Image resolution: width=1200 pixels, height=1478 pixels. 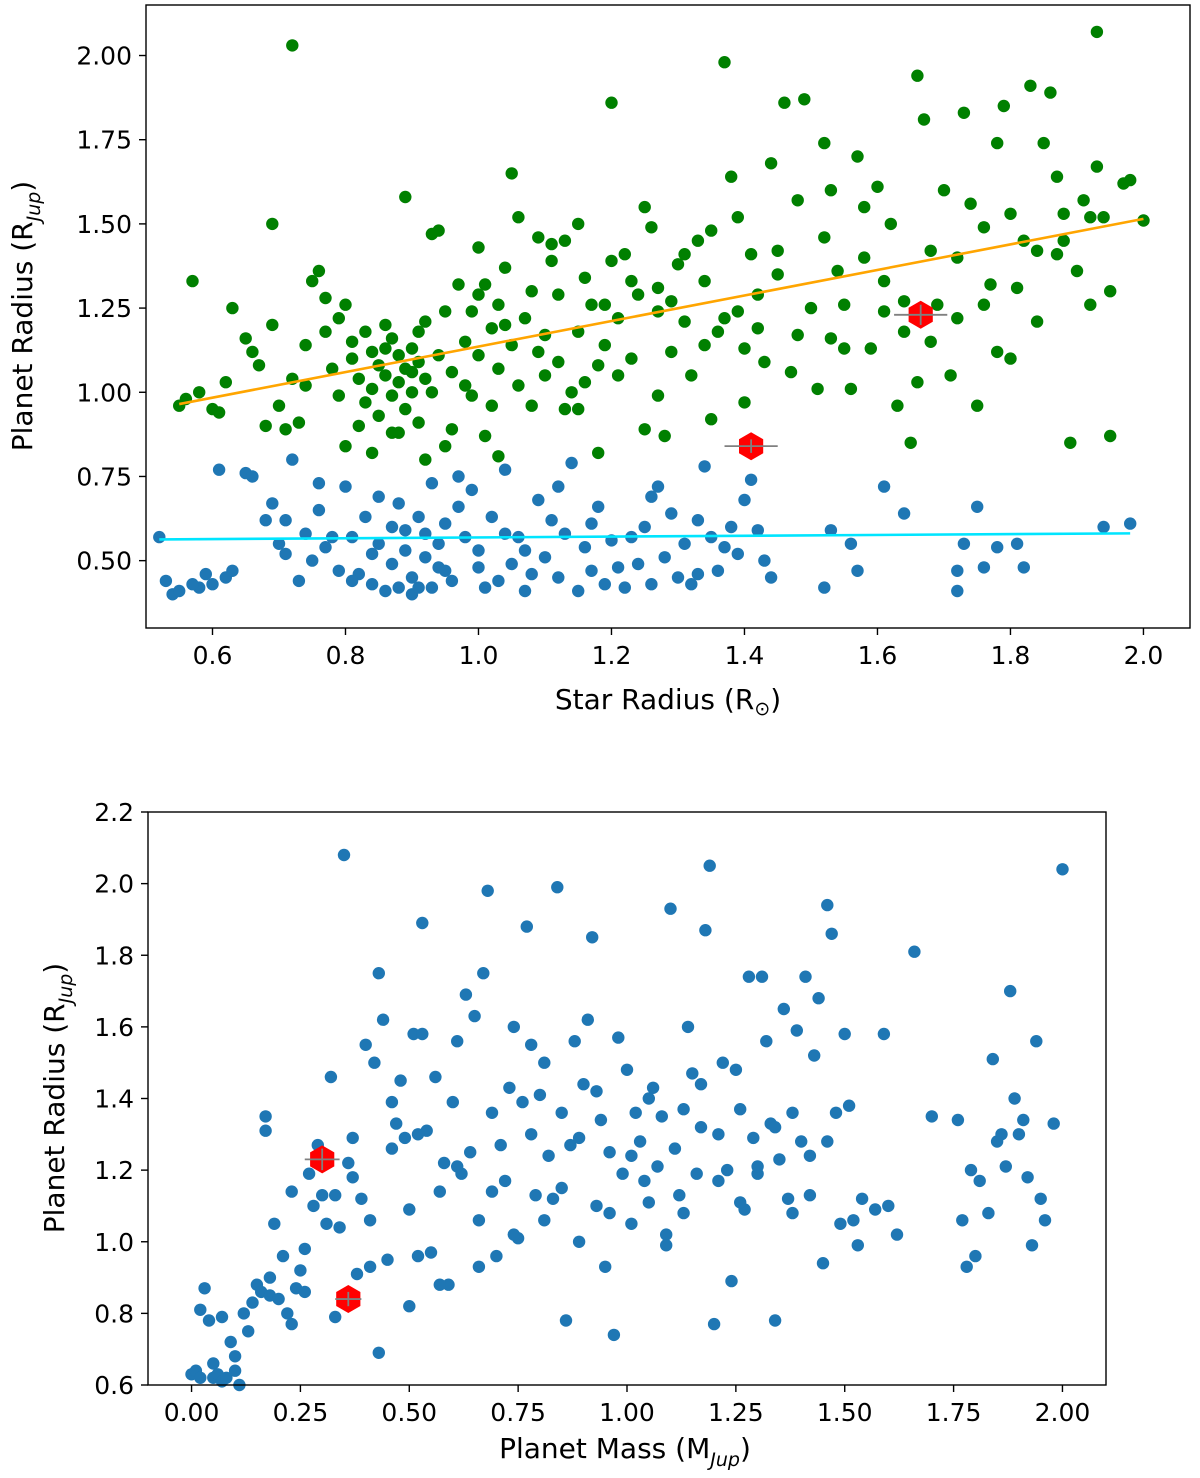 I want to click on x-tick-label: 1.4, so click(x=745, y=655).